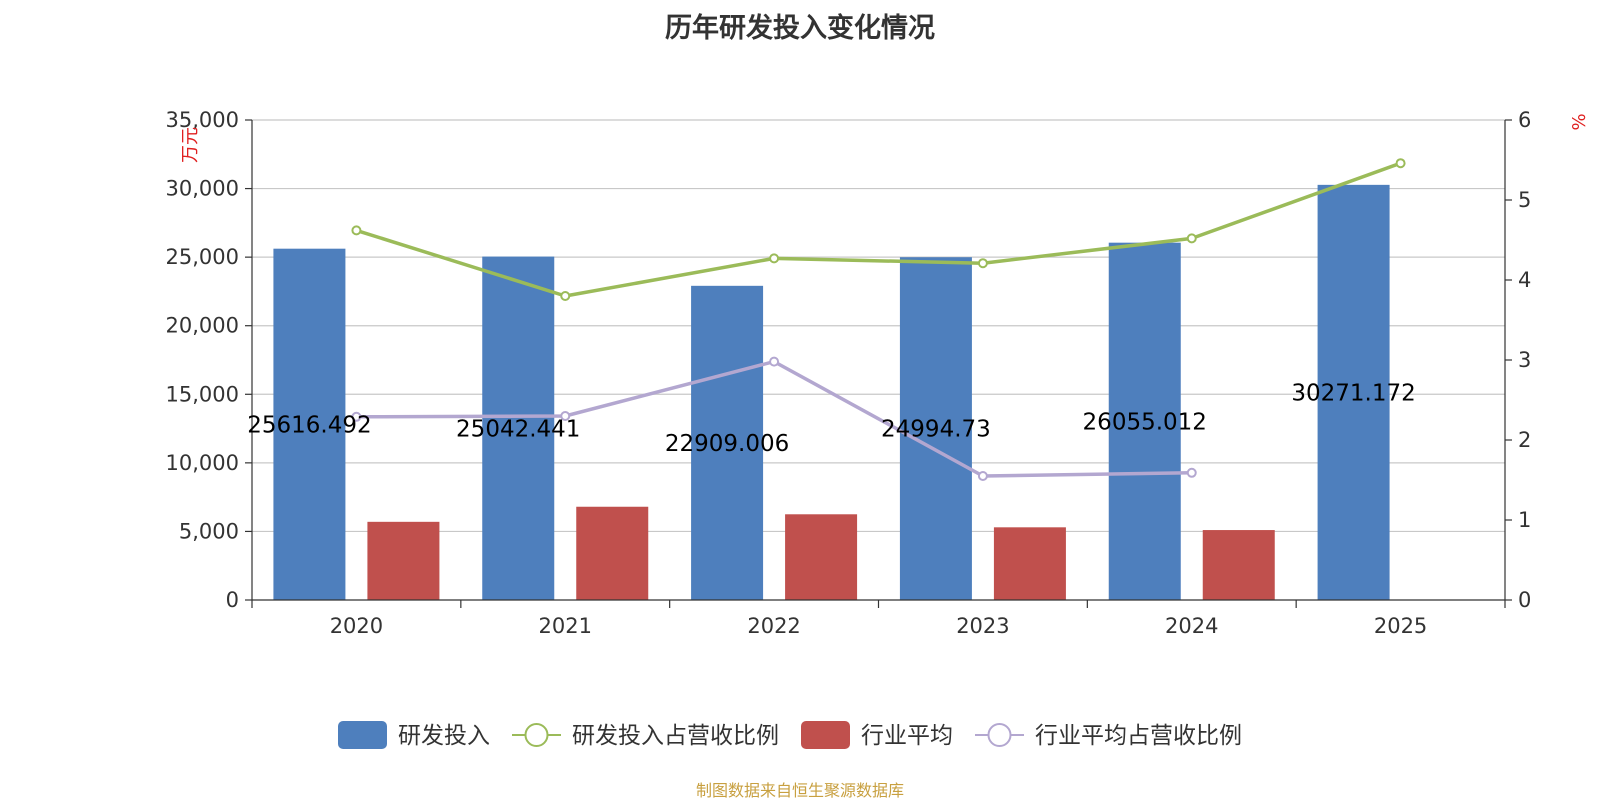 The image size is (1600, 801). I want to click on x-tick-label: 2025, so click(1400, 626).